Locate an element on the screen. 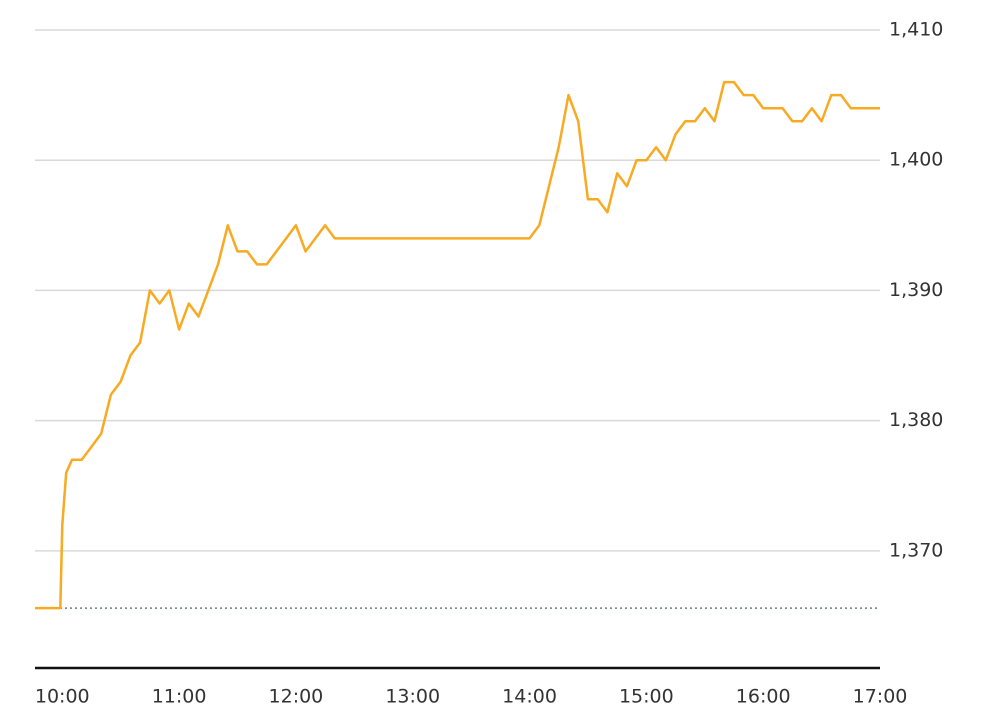 This screenshot has height=712, width=987. x-tick-label: 13:00 is located at coordinates (412, 697).